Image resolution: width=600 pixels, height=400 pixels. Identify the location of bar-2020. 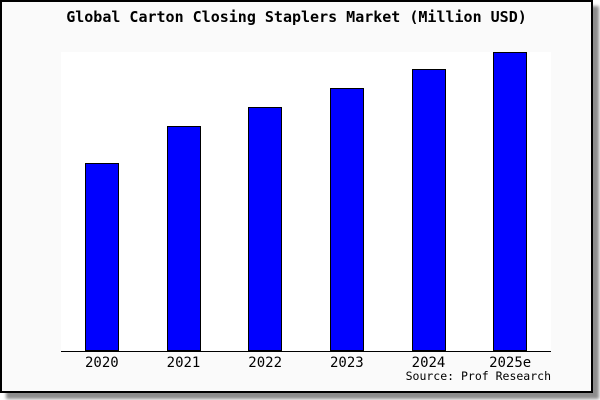
(102, 257).